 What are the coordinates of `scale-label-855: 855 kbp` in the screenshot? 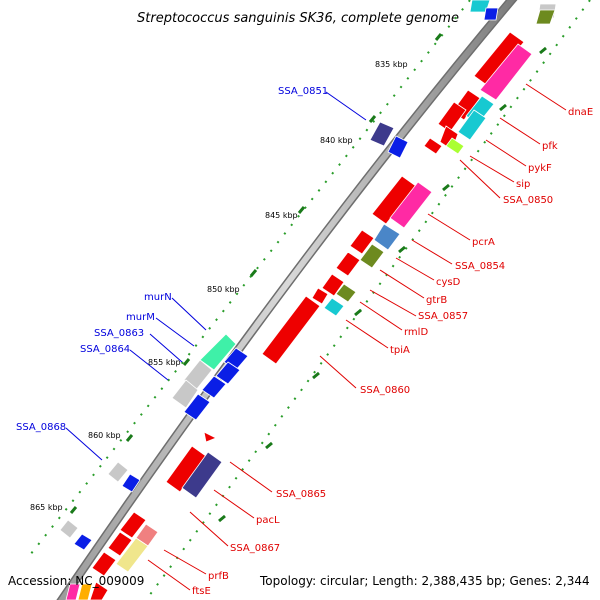 It's located at (164, 362).